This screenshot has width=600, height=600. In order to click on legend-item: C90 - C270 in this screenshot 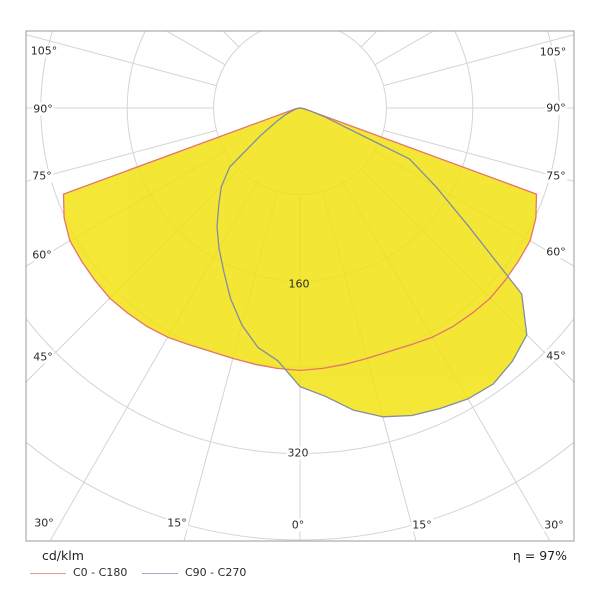, I will do `click(194, 573)`.